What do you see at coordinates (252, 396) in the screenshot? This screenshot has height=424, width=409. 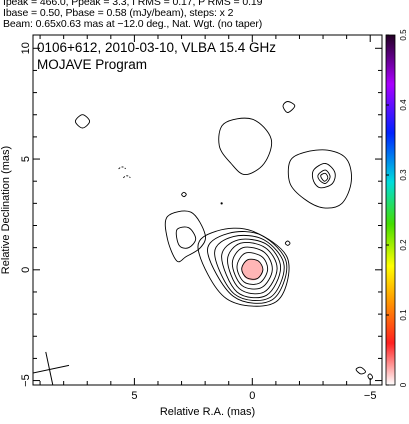 I see `x-tick-label: 0` at bounding box center [252, 396].